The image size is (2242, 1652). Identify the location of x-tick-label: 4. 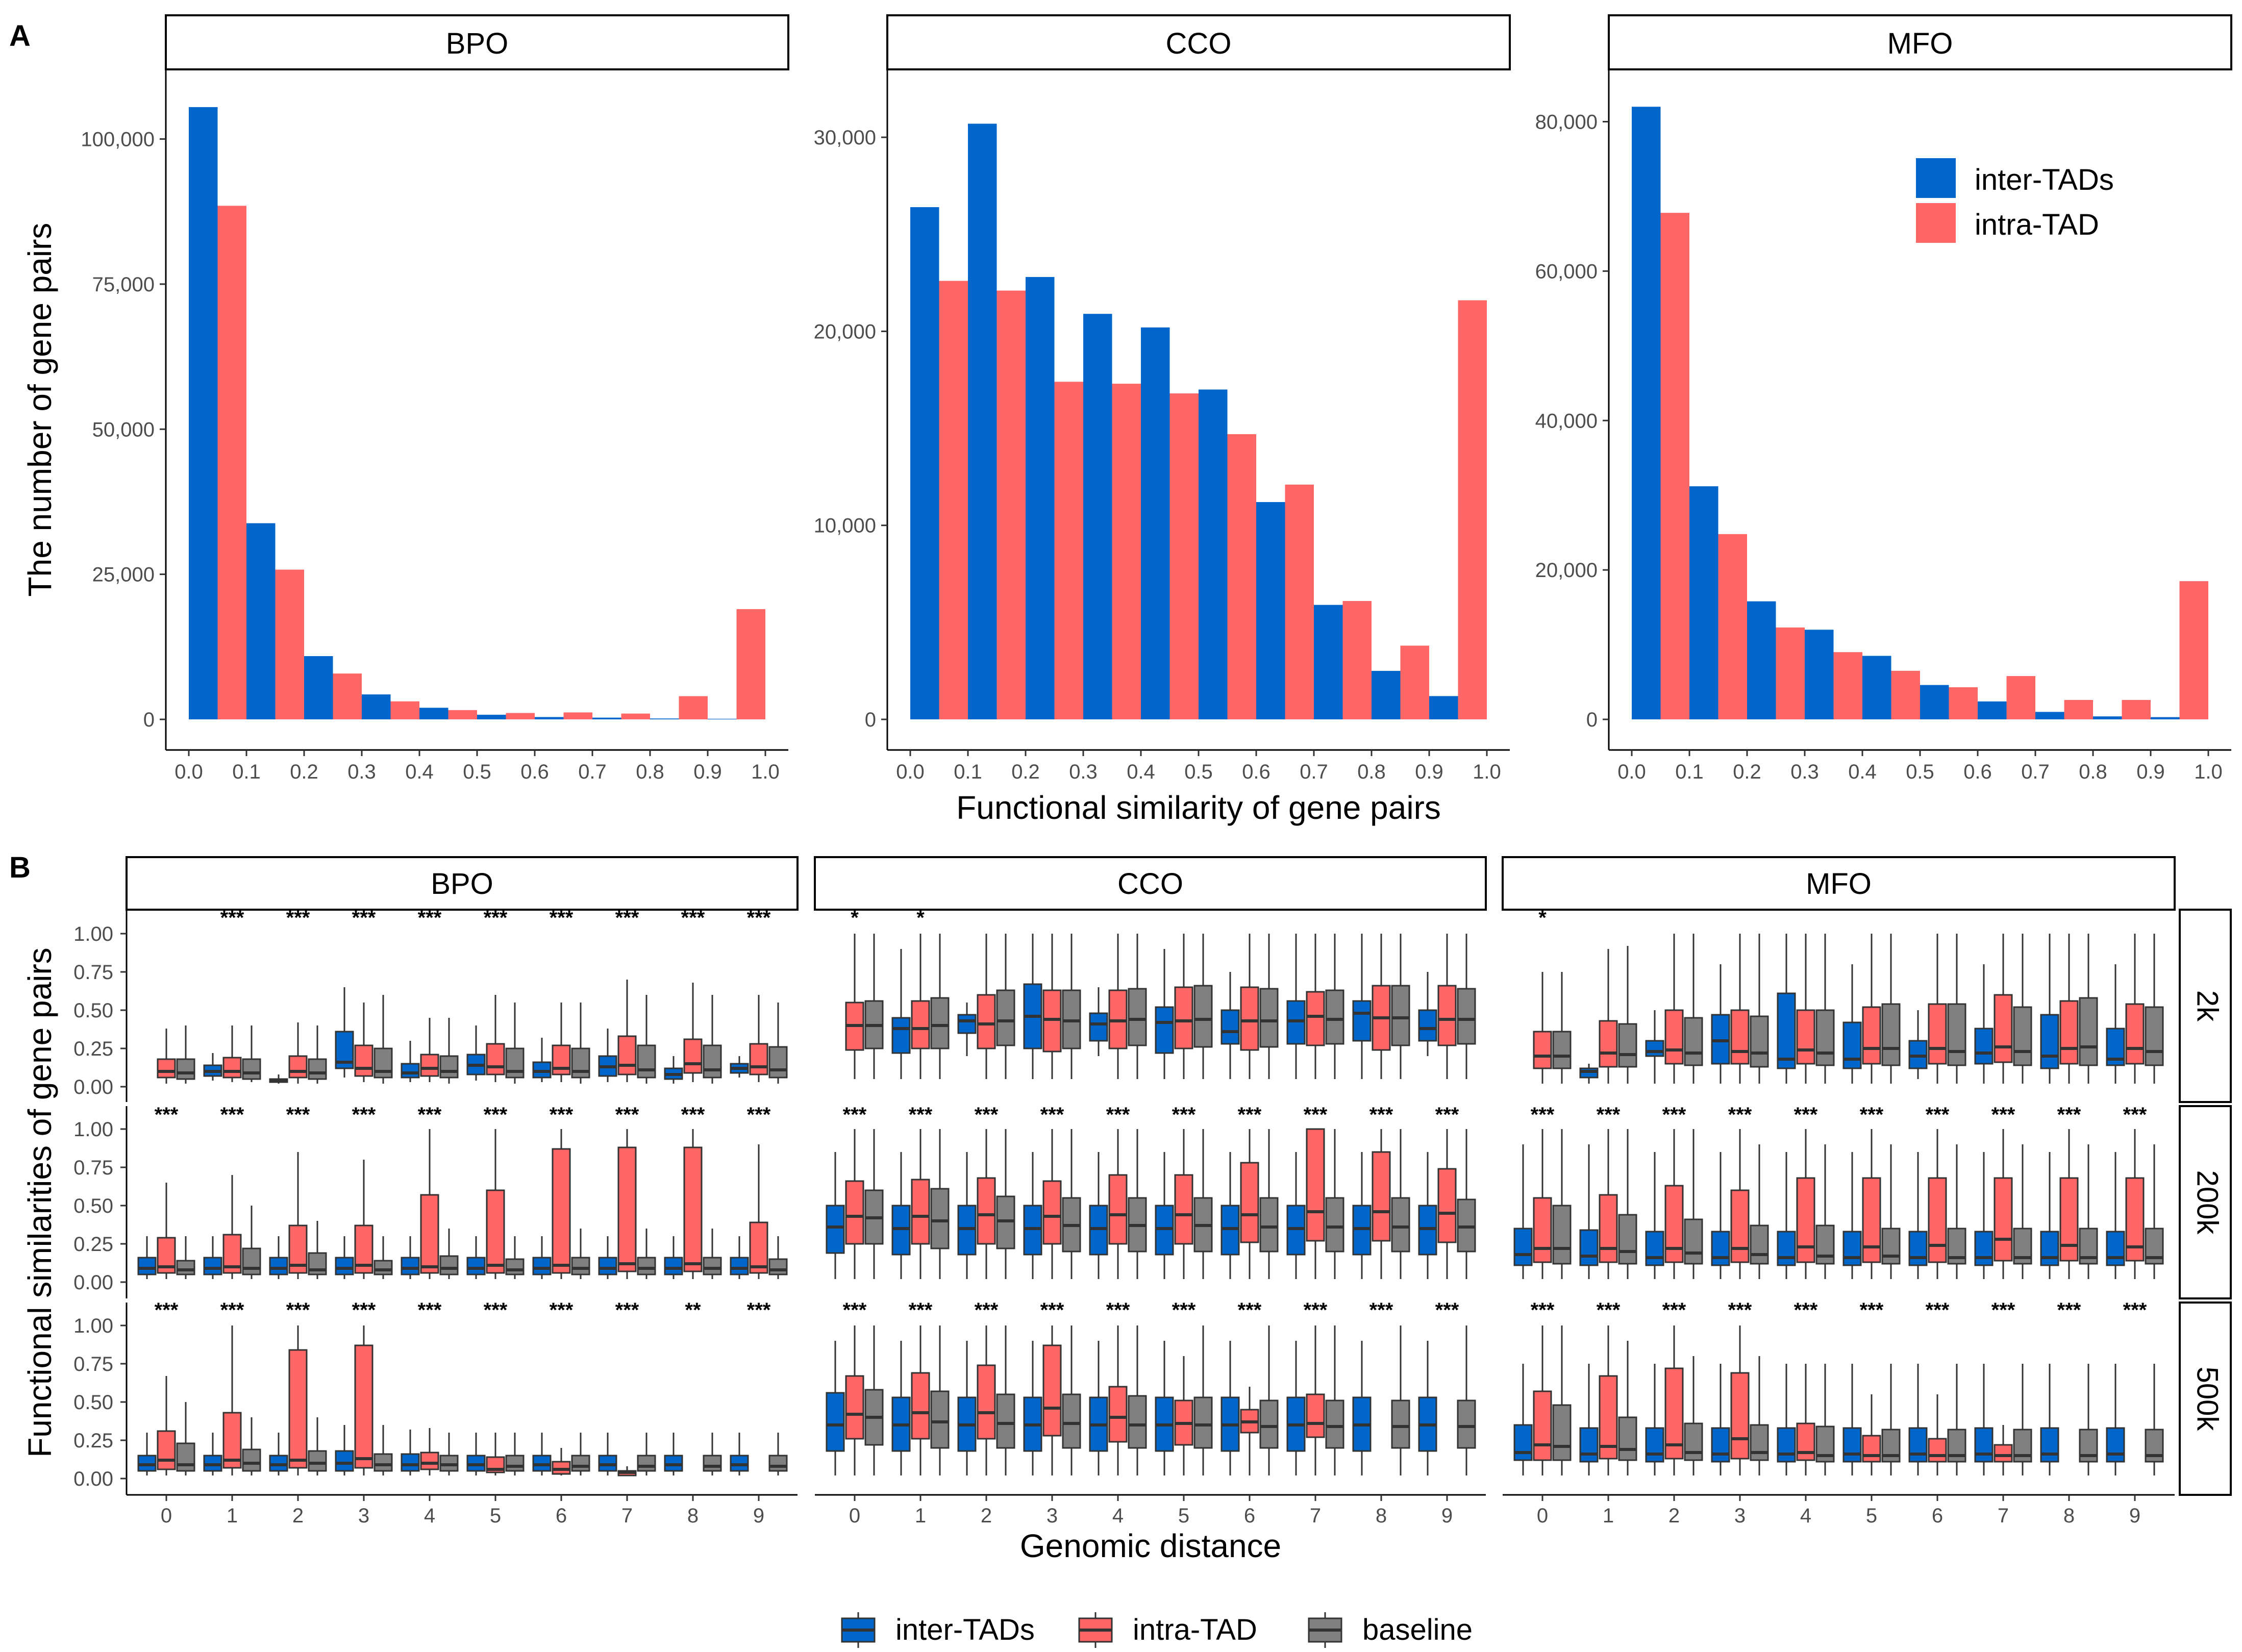
(1805, 1516).